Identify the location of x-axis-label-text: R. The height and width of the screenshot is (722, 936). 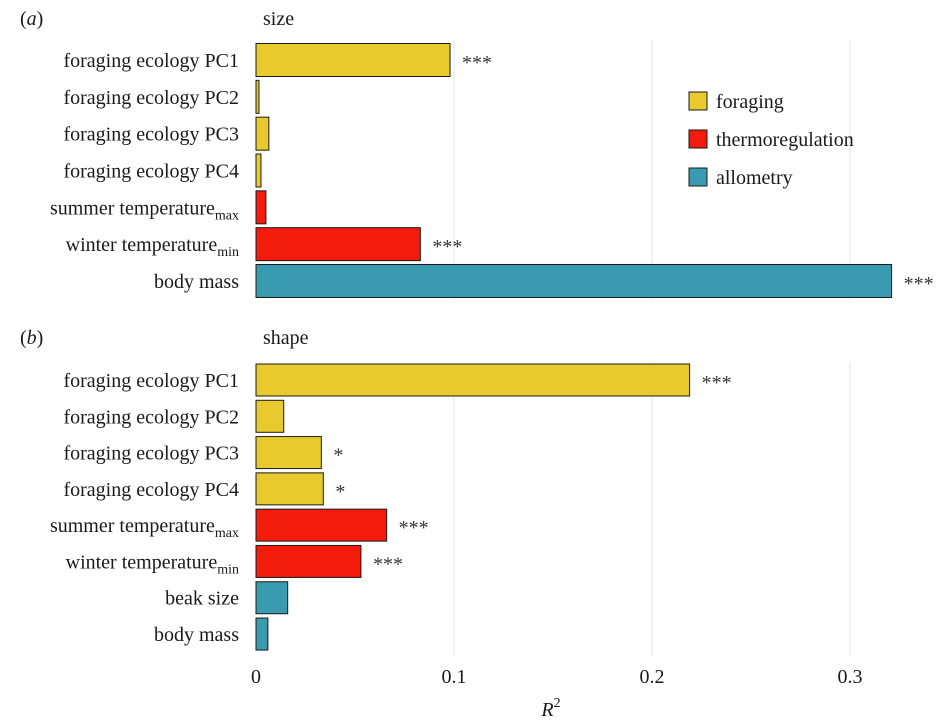
(546, 710).